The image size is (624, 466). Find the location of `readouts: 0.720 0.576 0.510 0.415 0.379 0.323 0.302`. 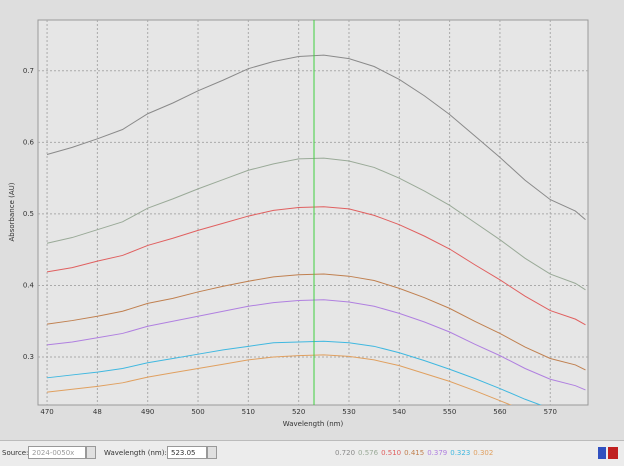

readouts: 0.720 0.576 0.510 0.415 0.379 0.323 0.302 is located at coordinates (415, 453).